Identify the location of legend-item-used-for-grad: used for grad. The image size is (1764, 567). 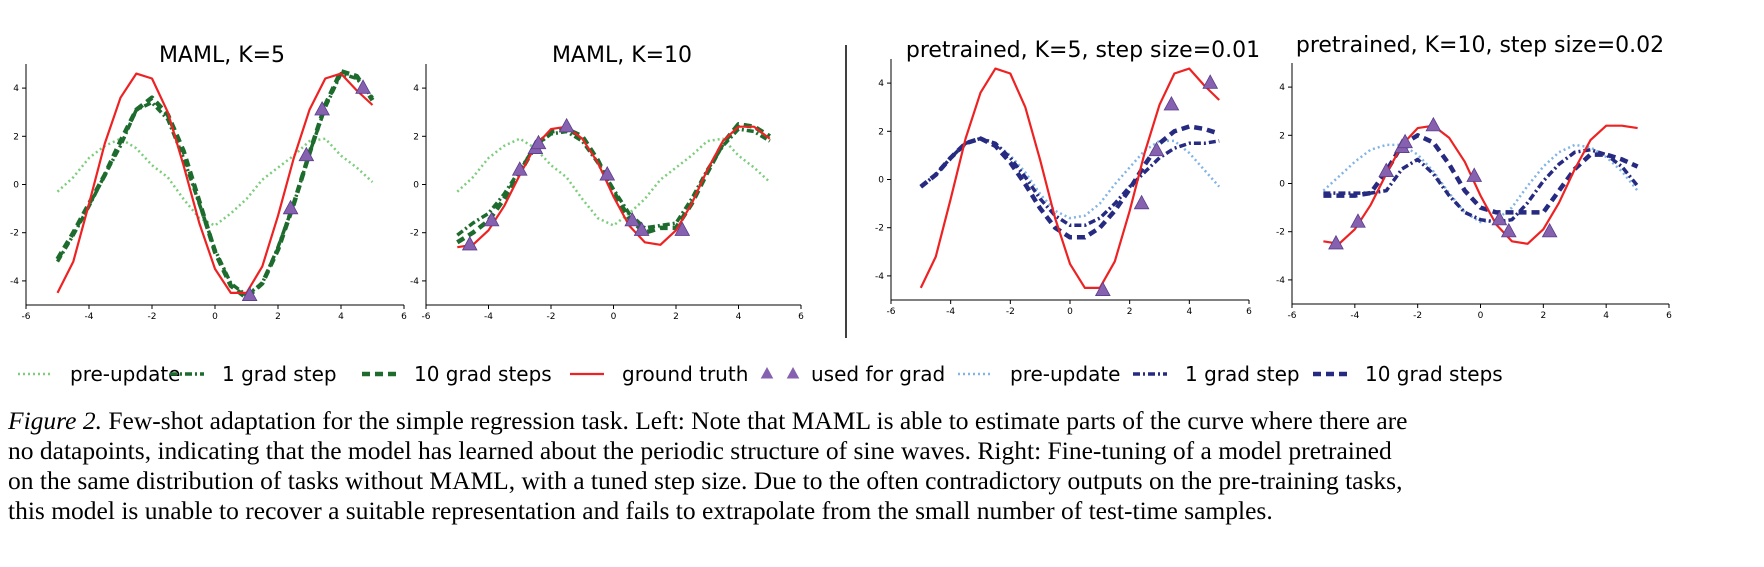
(852, 374).